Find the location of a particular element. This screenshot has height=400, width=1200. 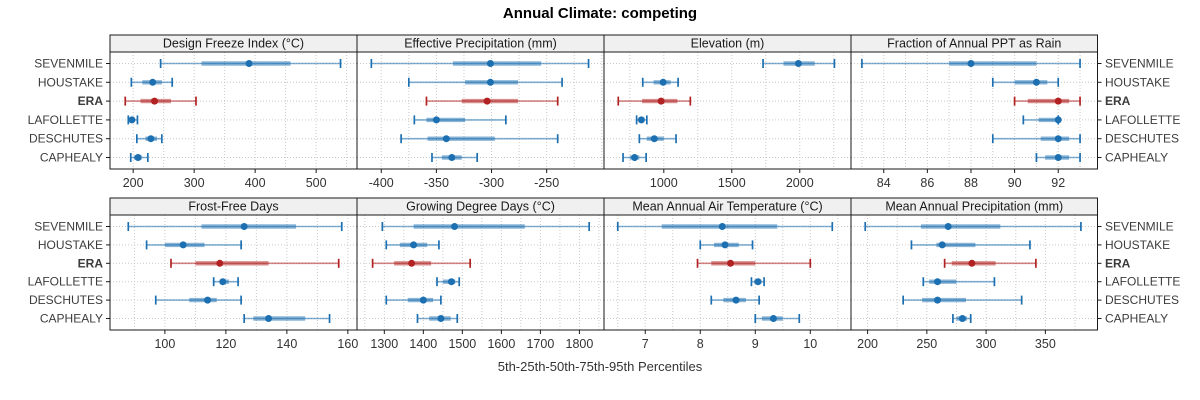

plot-caption: 5th-25th-50th-75th-95th Percentiles is located at coordinates (600, 366).